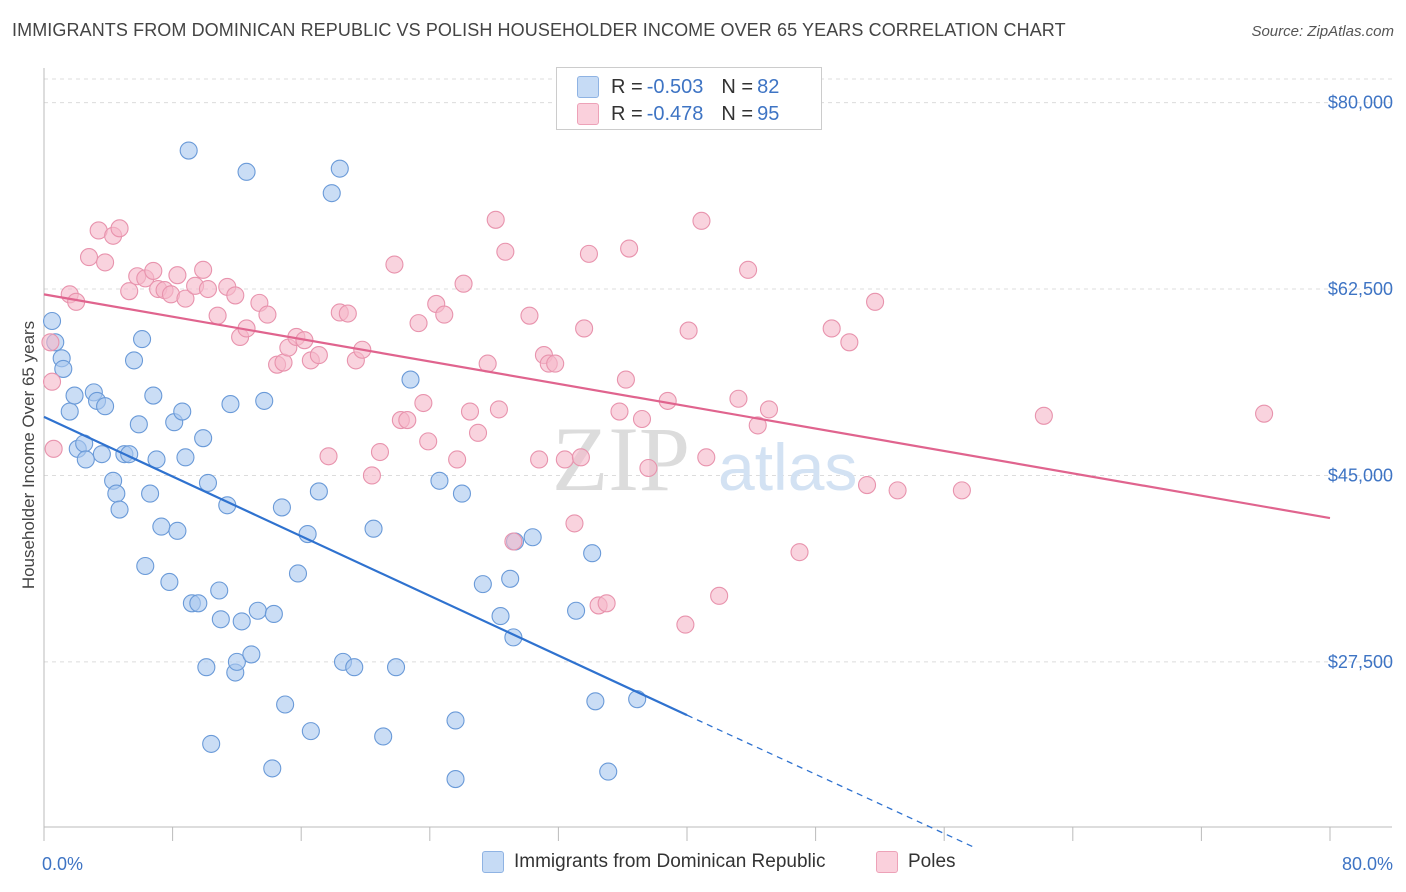 Image resolution: width=1406 pixels, height=892 pixels. What do you see at coordinates (588, 114) in the screenshot?
I see `stats-swatch-poles` at bounding box center [588, 114].